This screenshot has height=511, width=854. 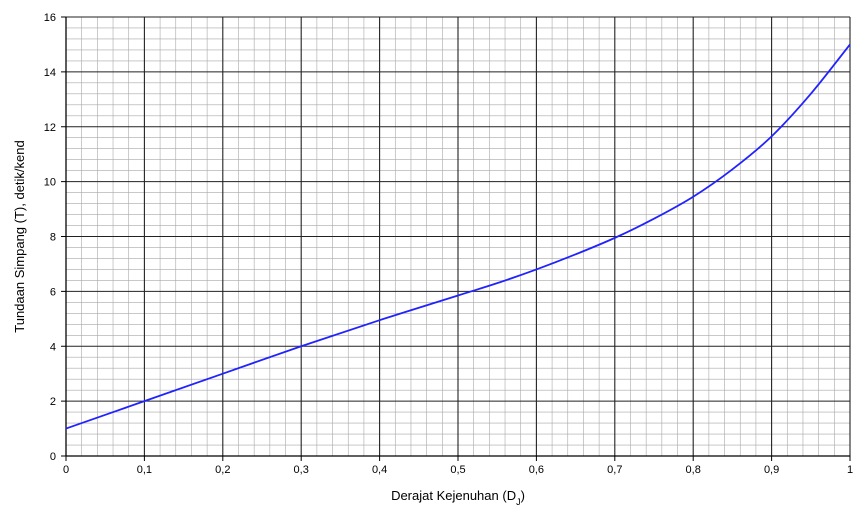 I want to click on y-tick-label: 14, so click(x=50, y=73).